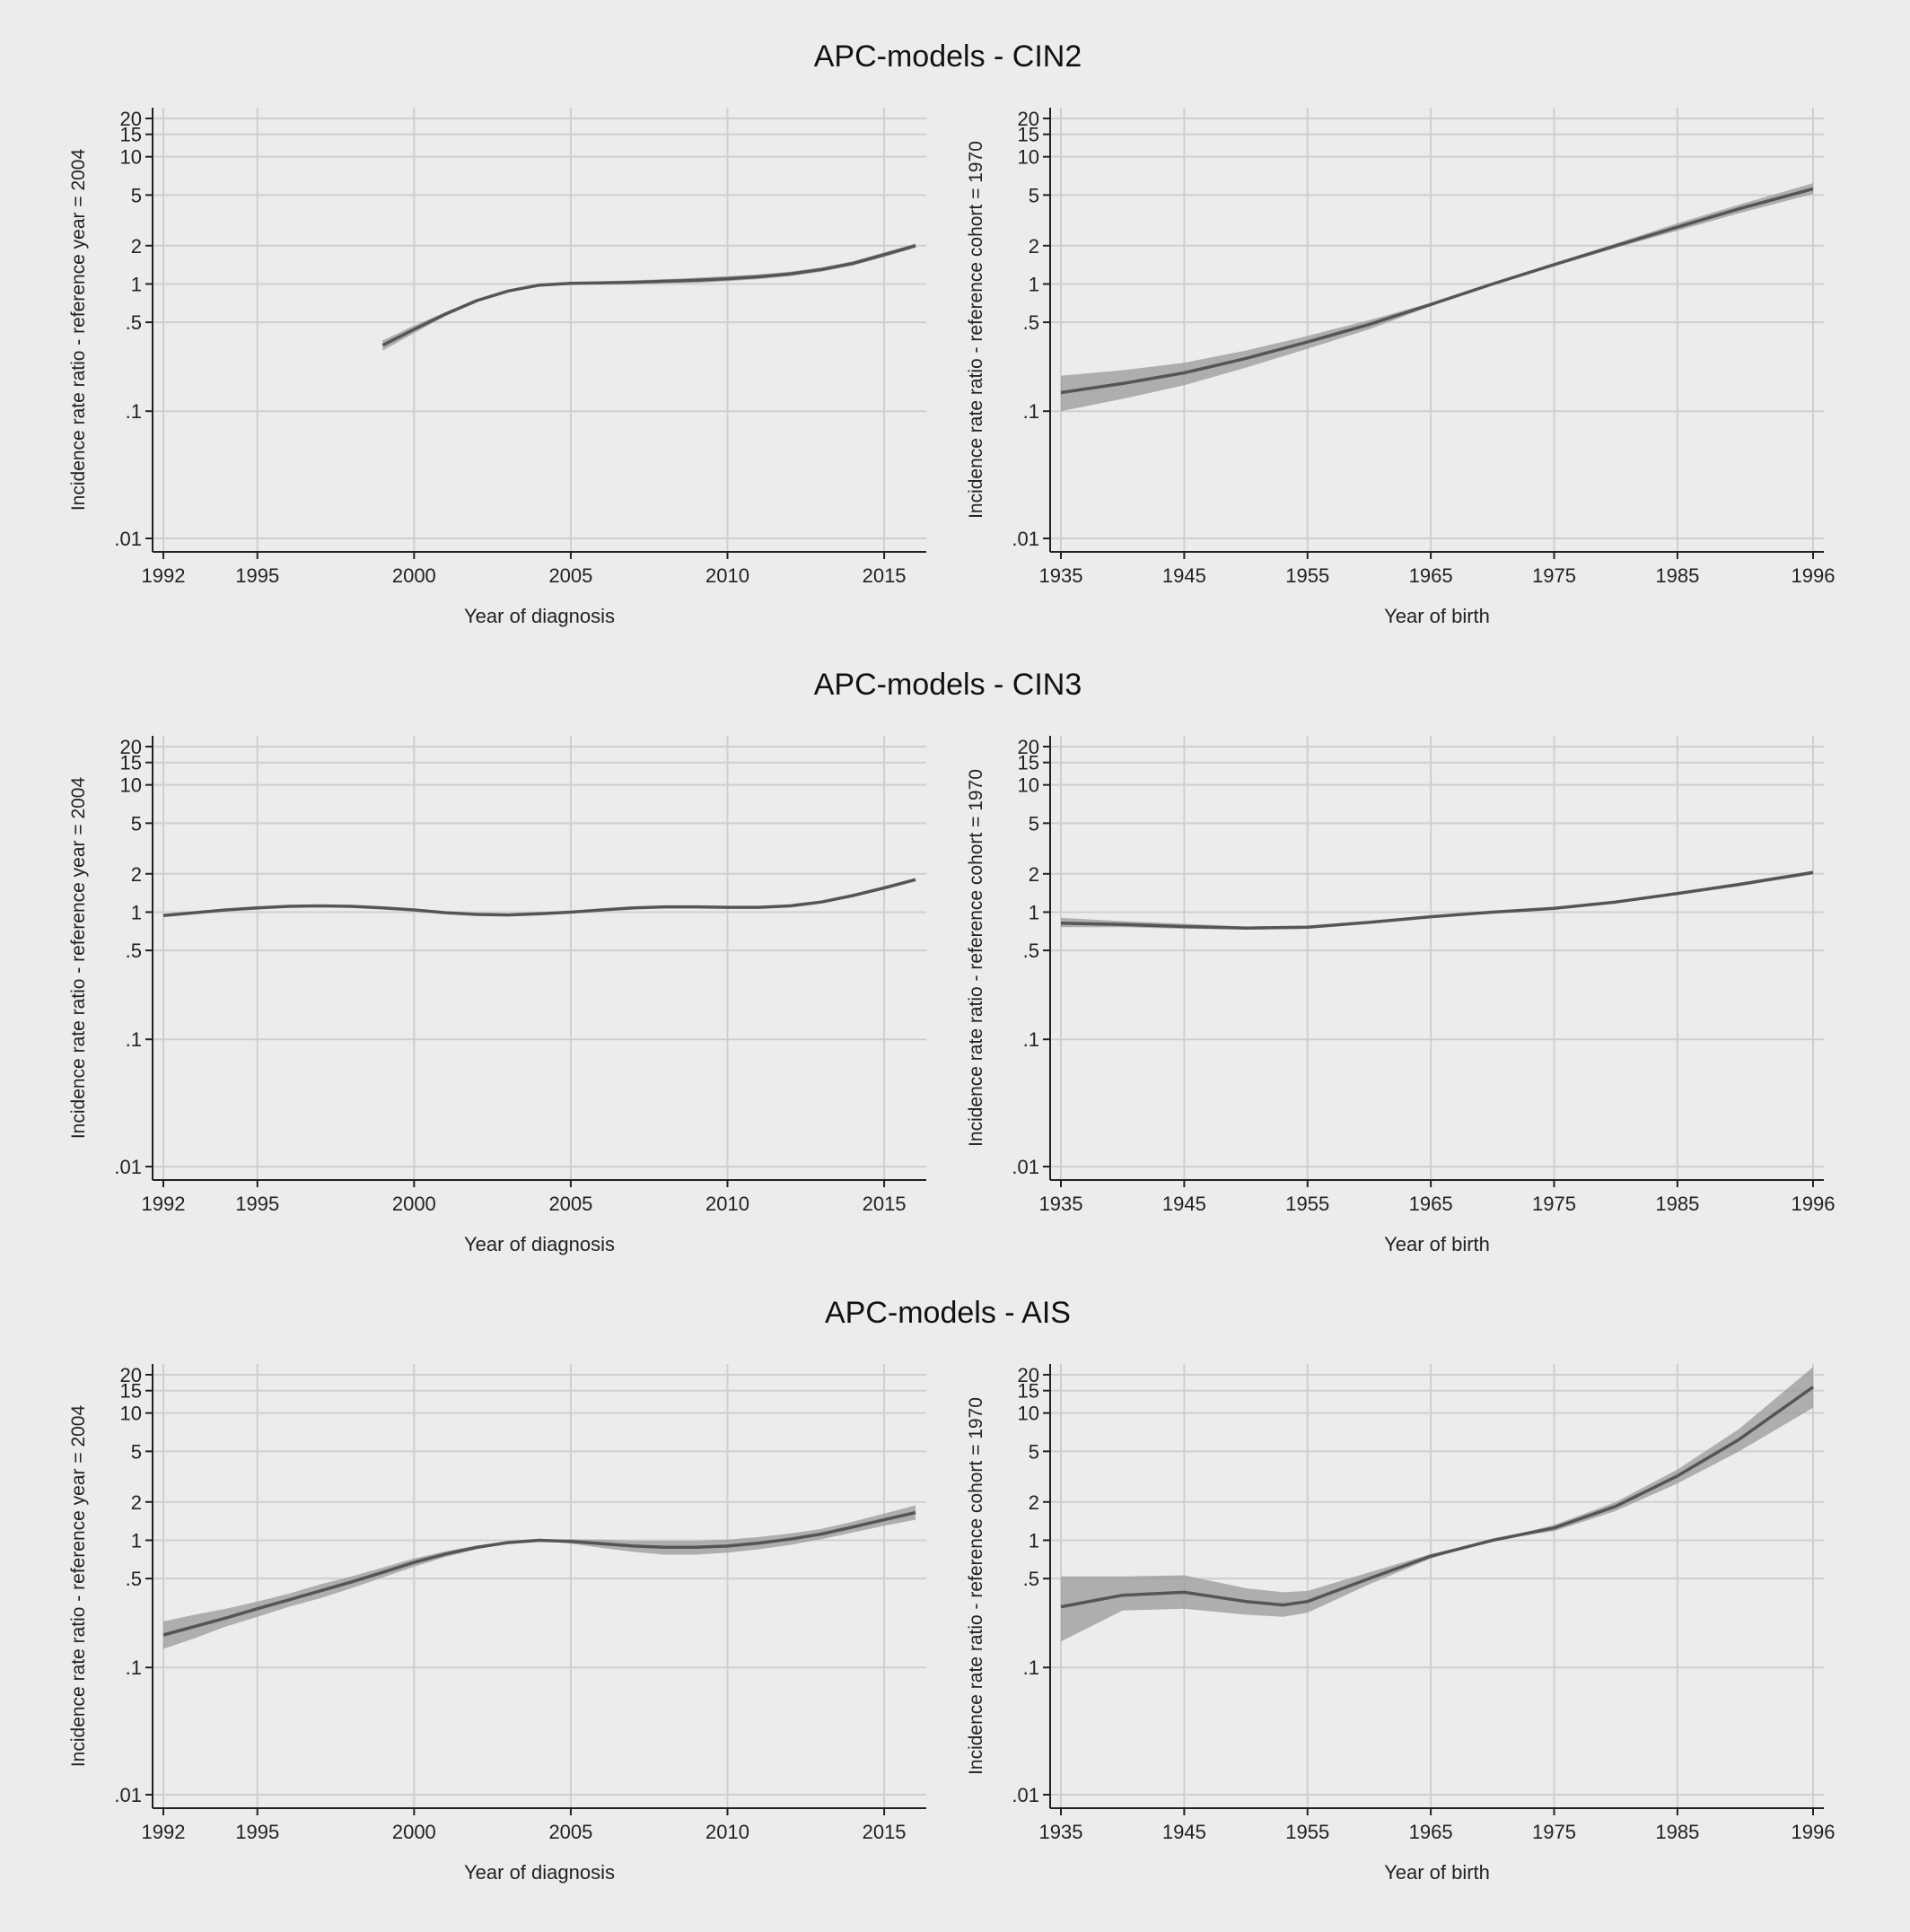 The width and height of the screenshot is (1910, 1932). I want to click on cin2-period-xtick-label: 2005, so click(570, 576).